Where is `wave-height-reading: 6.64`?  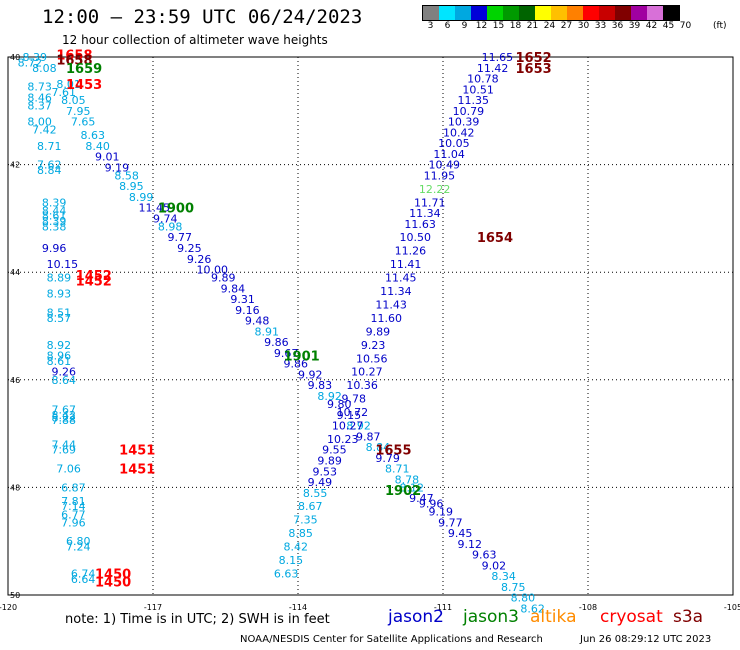 wave-height-reading: 6.64 is located at coordinates (83, 579).